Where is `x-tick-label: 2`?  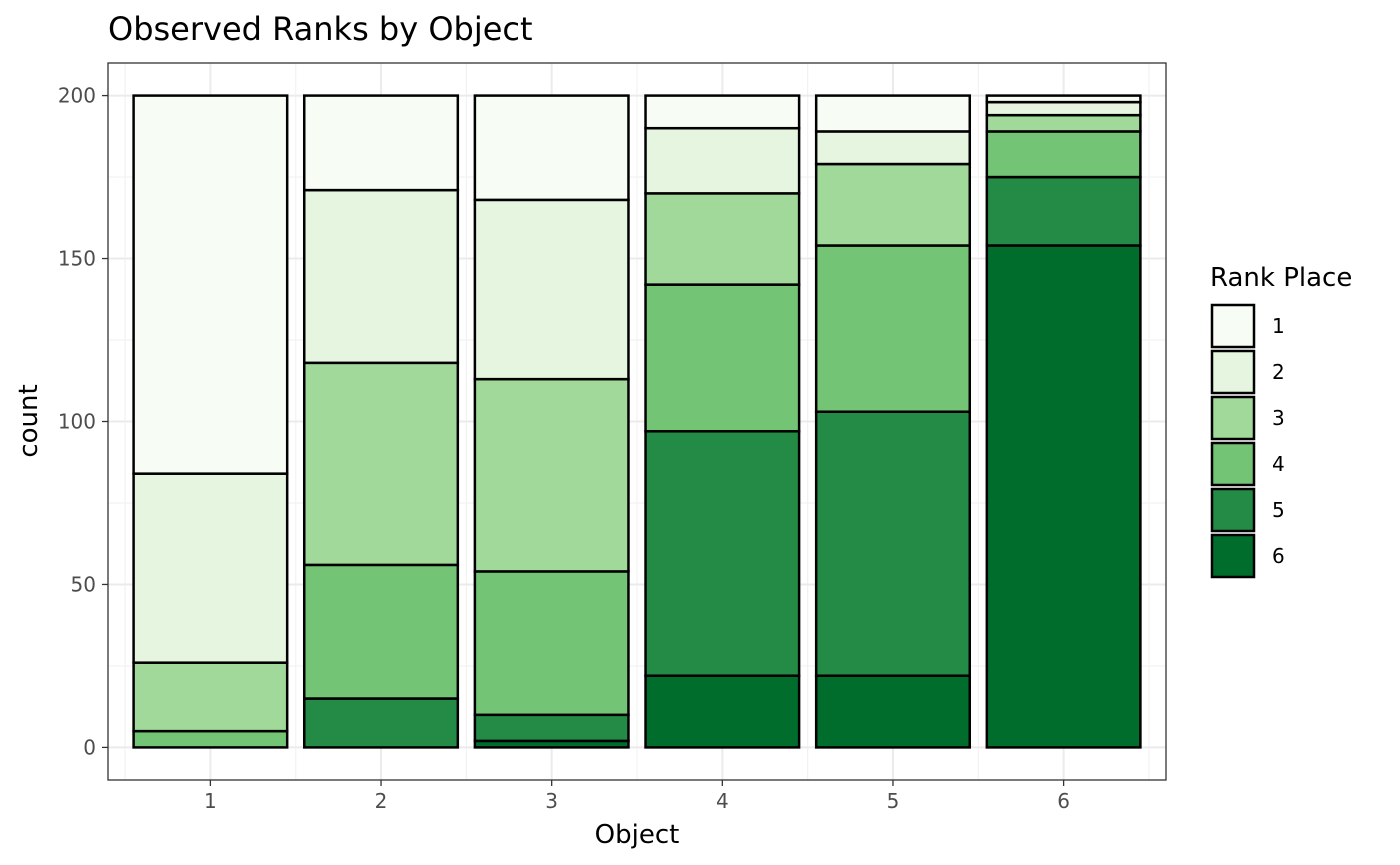 x-tick-label: 2 is located at coordinates (381, 801).